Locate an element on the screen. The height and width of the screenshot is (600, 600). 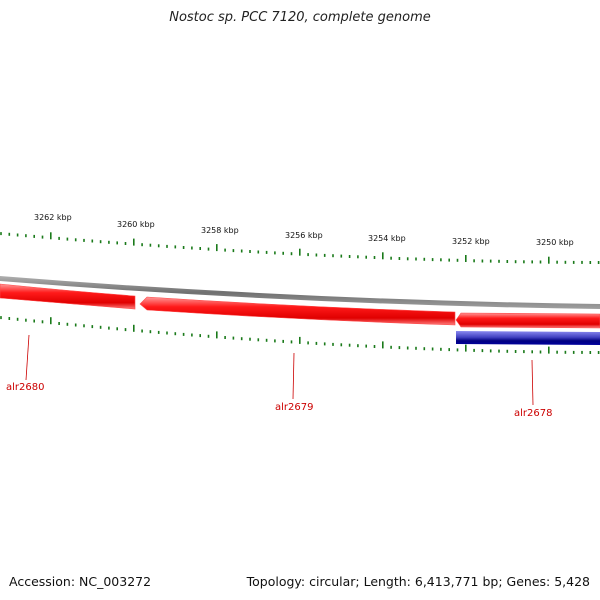
gene-label-alr2679: alr2679 is located at coordinates (294, 407).